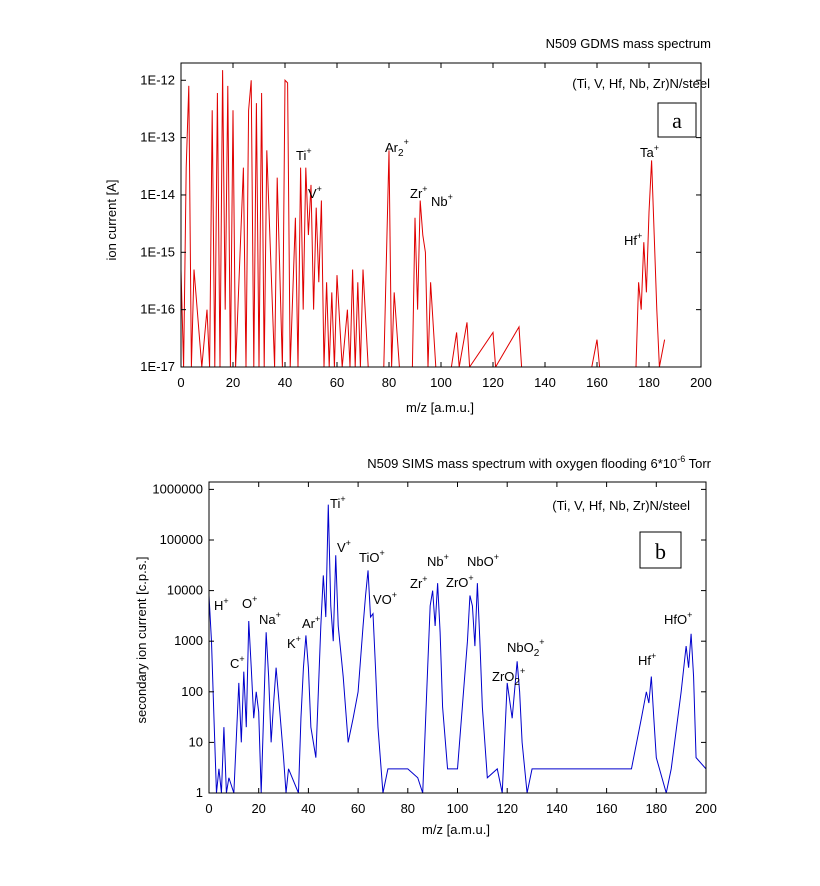 This screenshot has width=820, height=886. I want to click on y-tick-label: 1, so click(199, 792).